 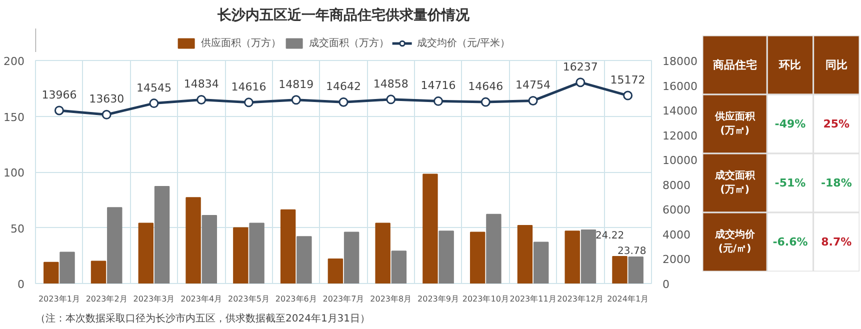 I want to click on y2-tick-label: 6000, so click(x=676, y=210).